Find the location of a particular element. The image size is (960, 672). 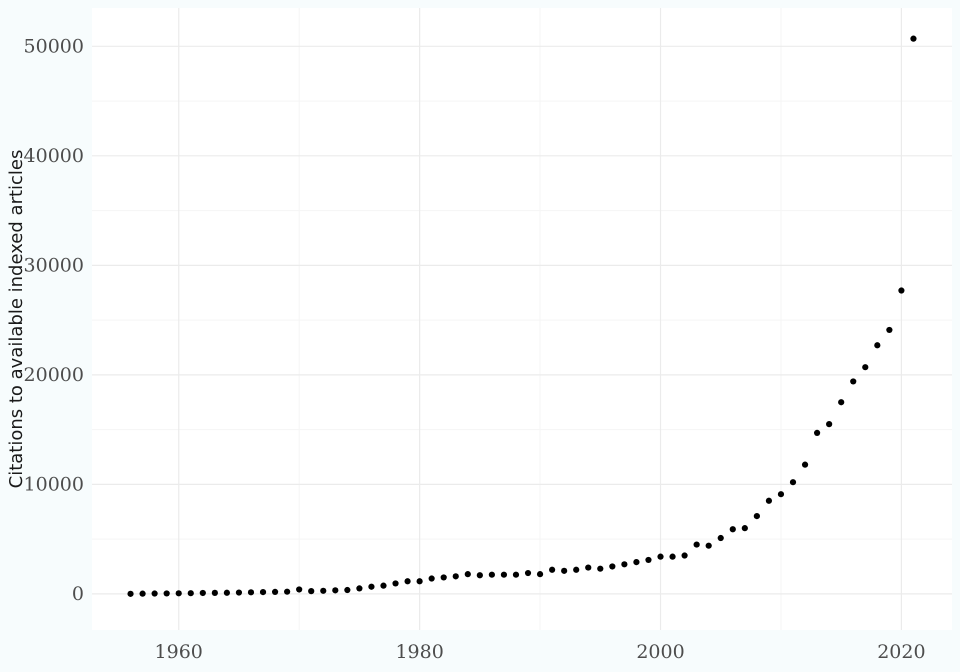

y-tick-label: 50000 is located at coordinates (54, 46).